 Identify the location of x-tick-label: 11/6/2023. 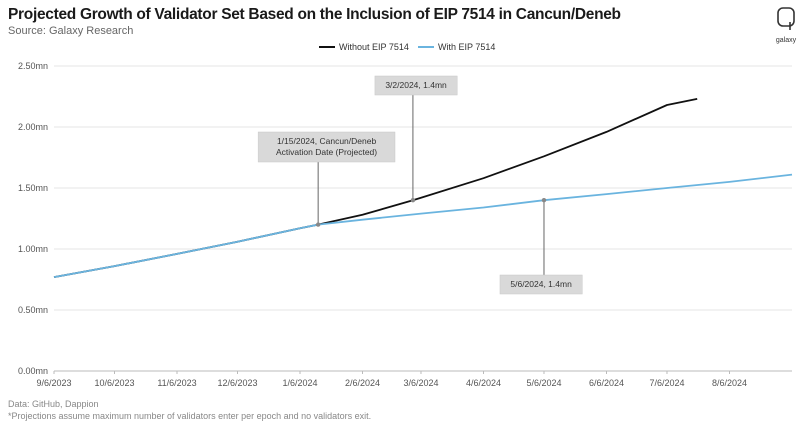
(176, 383).